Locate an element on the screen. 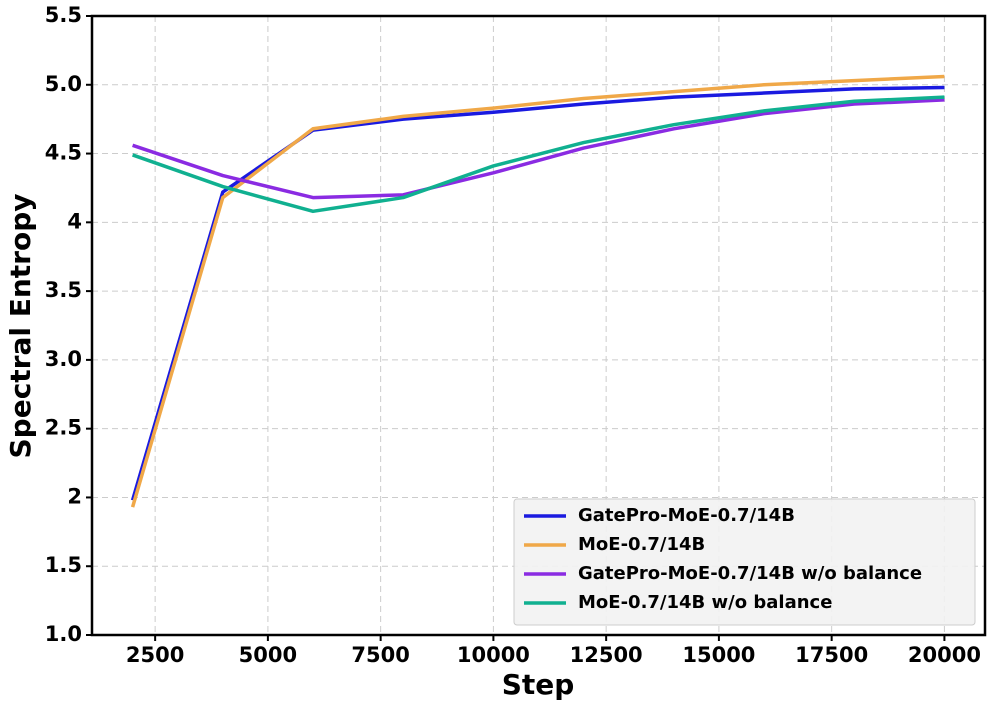 This screenshot has height=708, width=996. y-tick-label: 5.5 is located at coordinates (63, 15).